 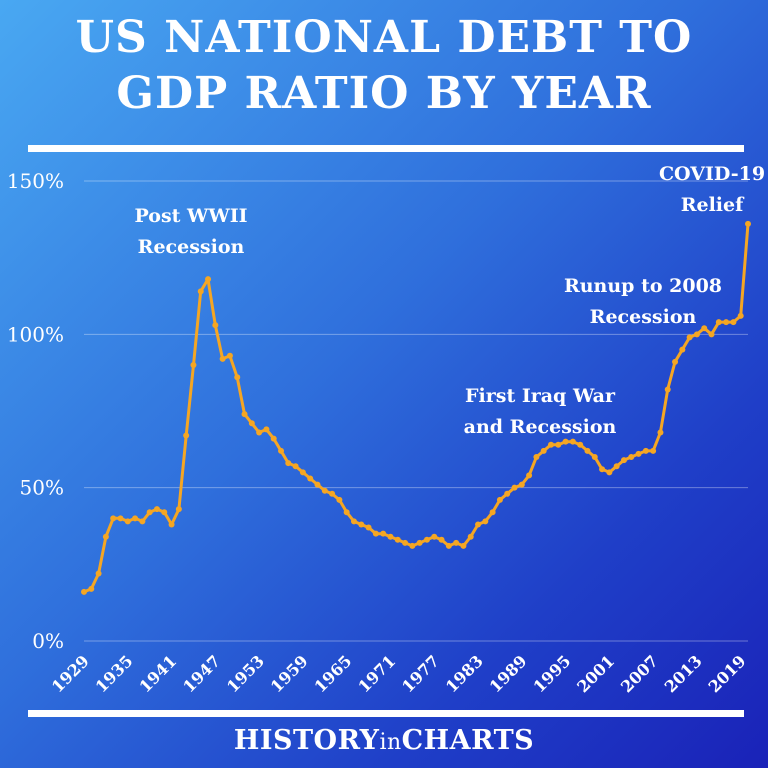 I want to click on annotation-label: Recession, so click(x=643, y=317).